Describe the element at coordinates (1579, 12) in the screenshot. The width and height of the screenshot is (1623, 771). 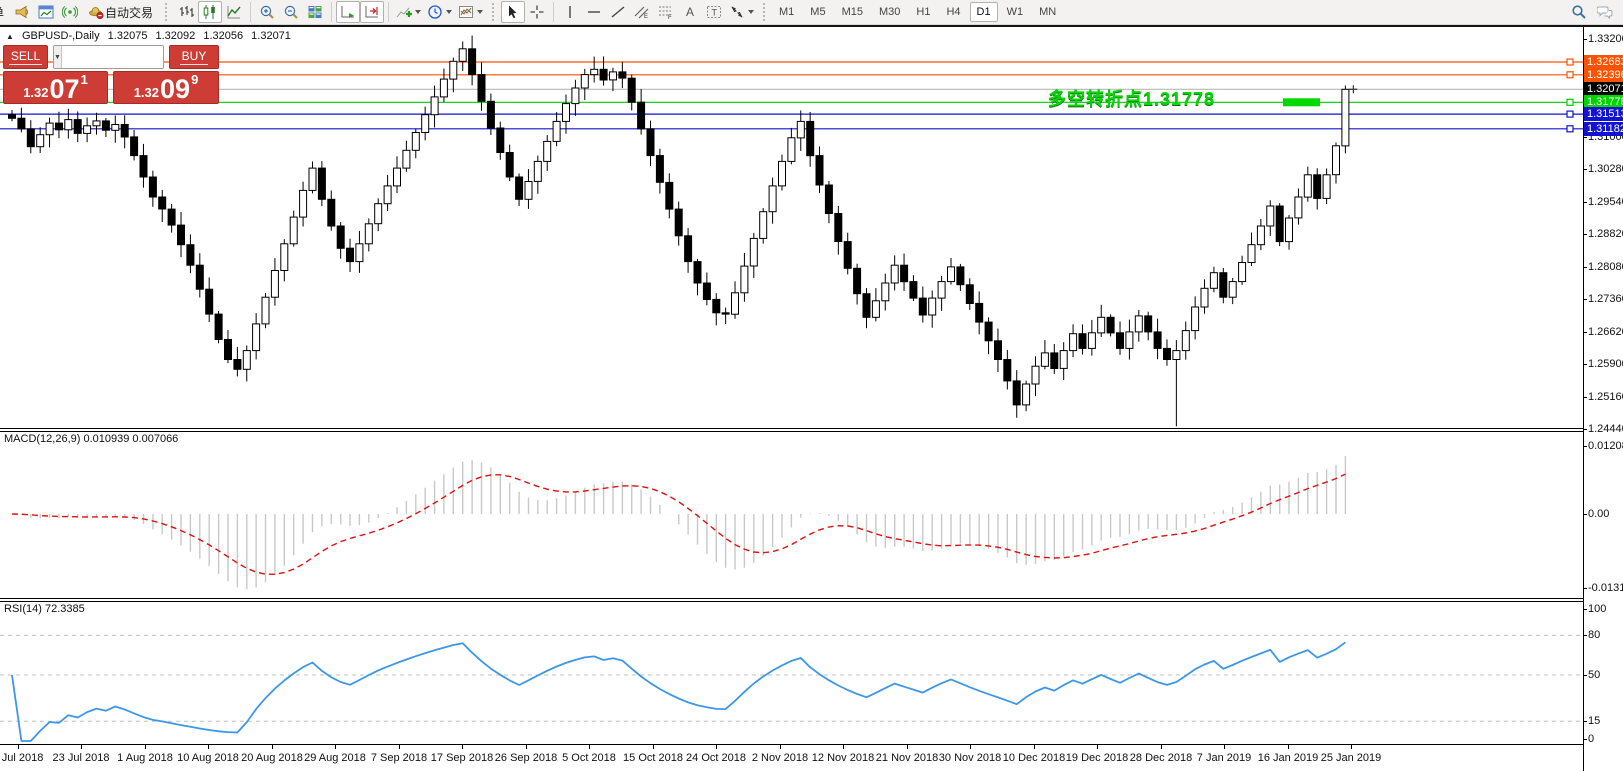
I see `search-icon` at that location.